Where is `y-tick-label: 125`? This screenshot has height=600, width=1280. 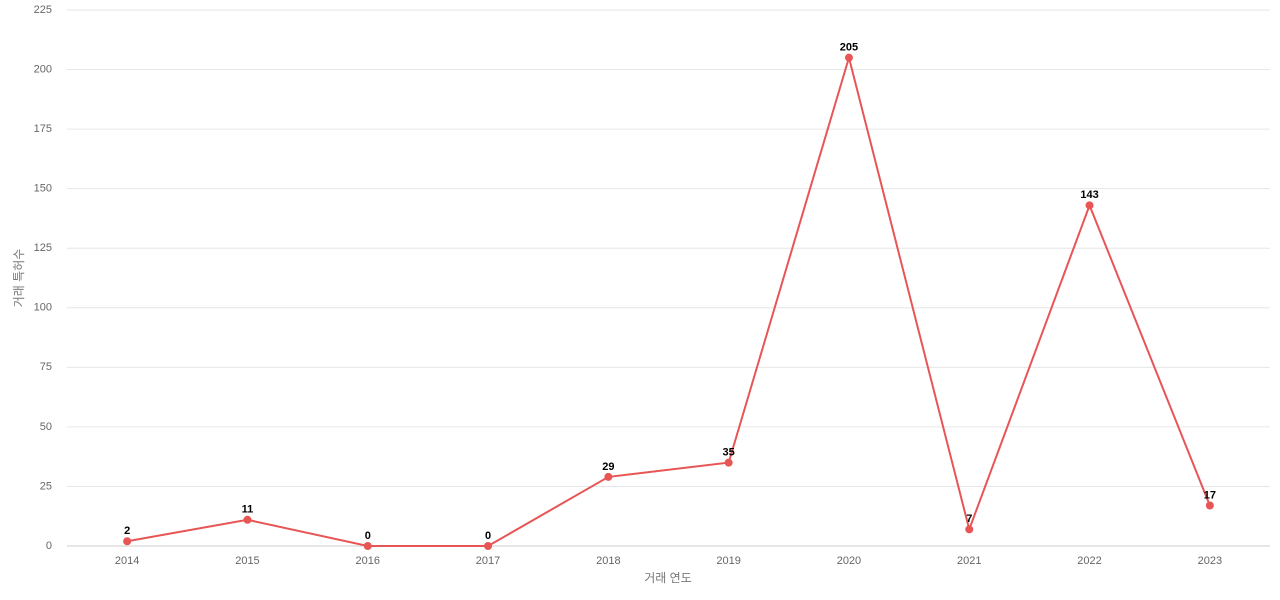
y-tick-label: 125 is located at coordinates (43, 248).